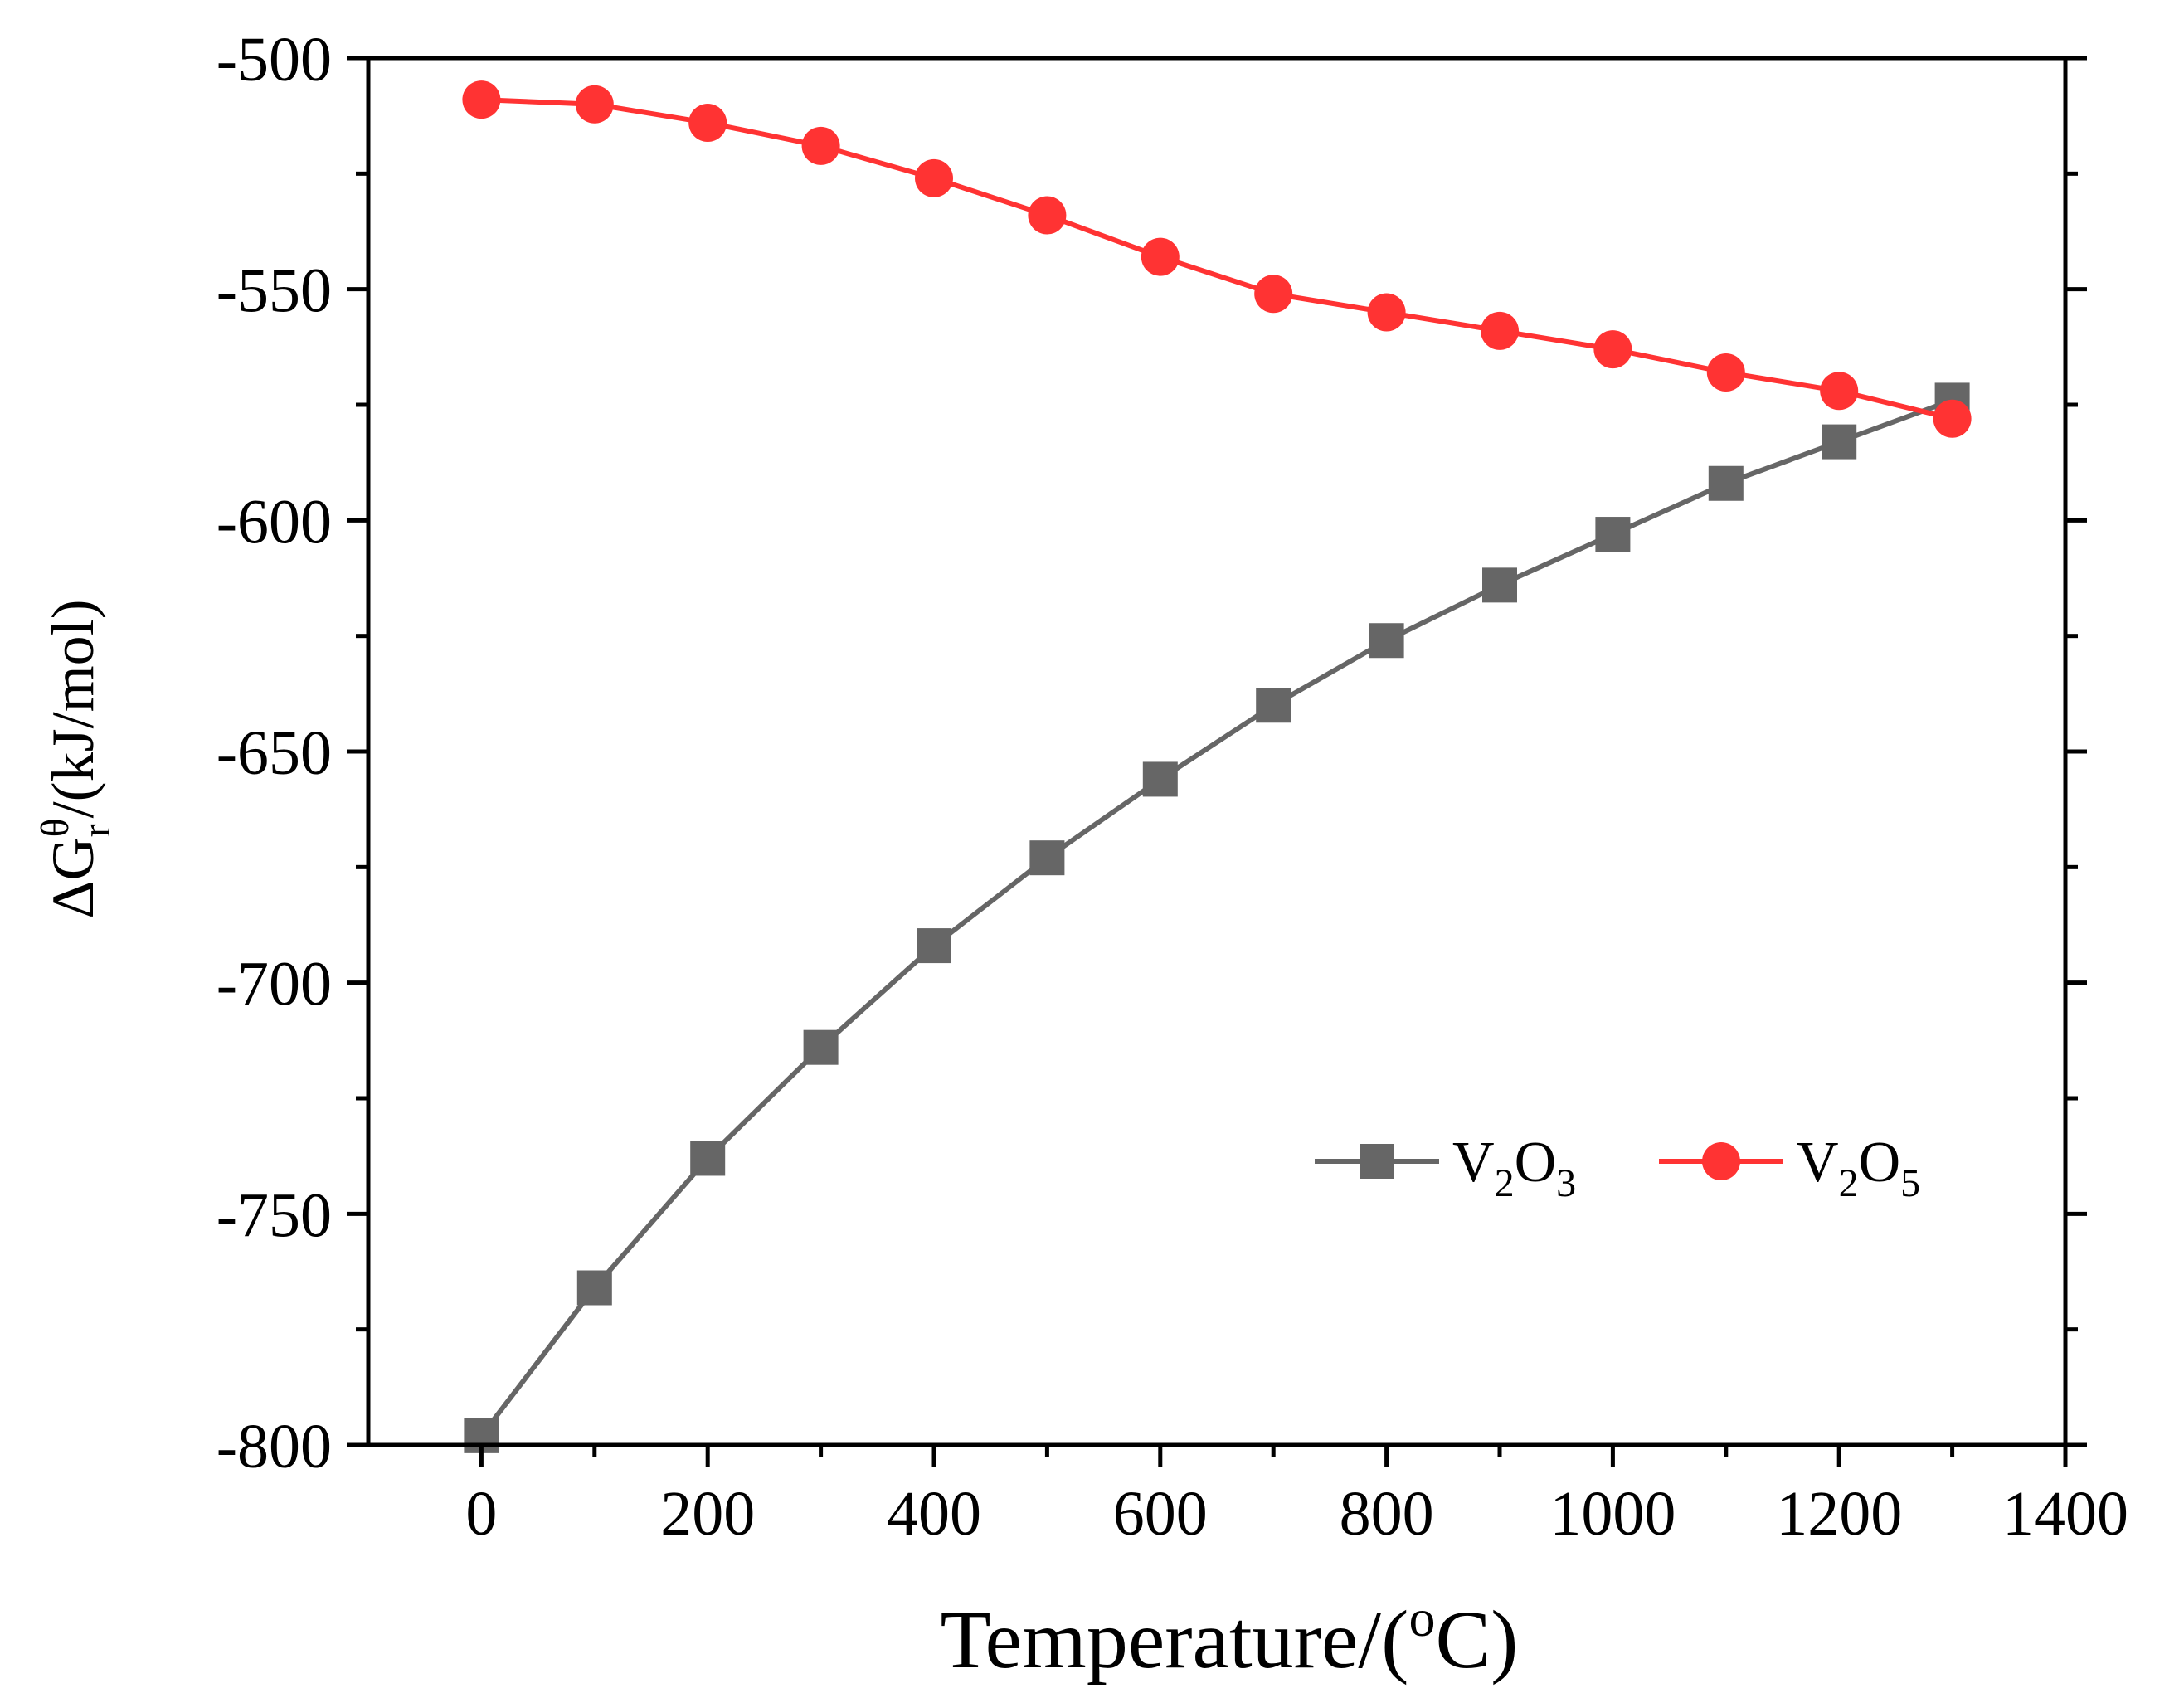 The image size is (2184, 1693). I want to click on legend-item-V2O5: V2O5, so click(1789, 1168).